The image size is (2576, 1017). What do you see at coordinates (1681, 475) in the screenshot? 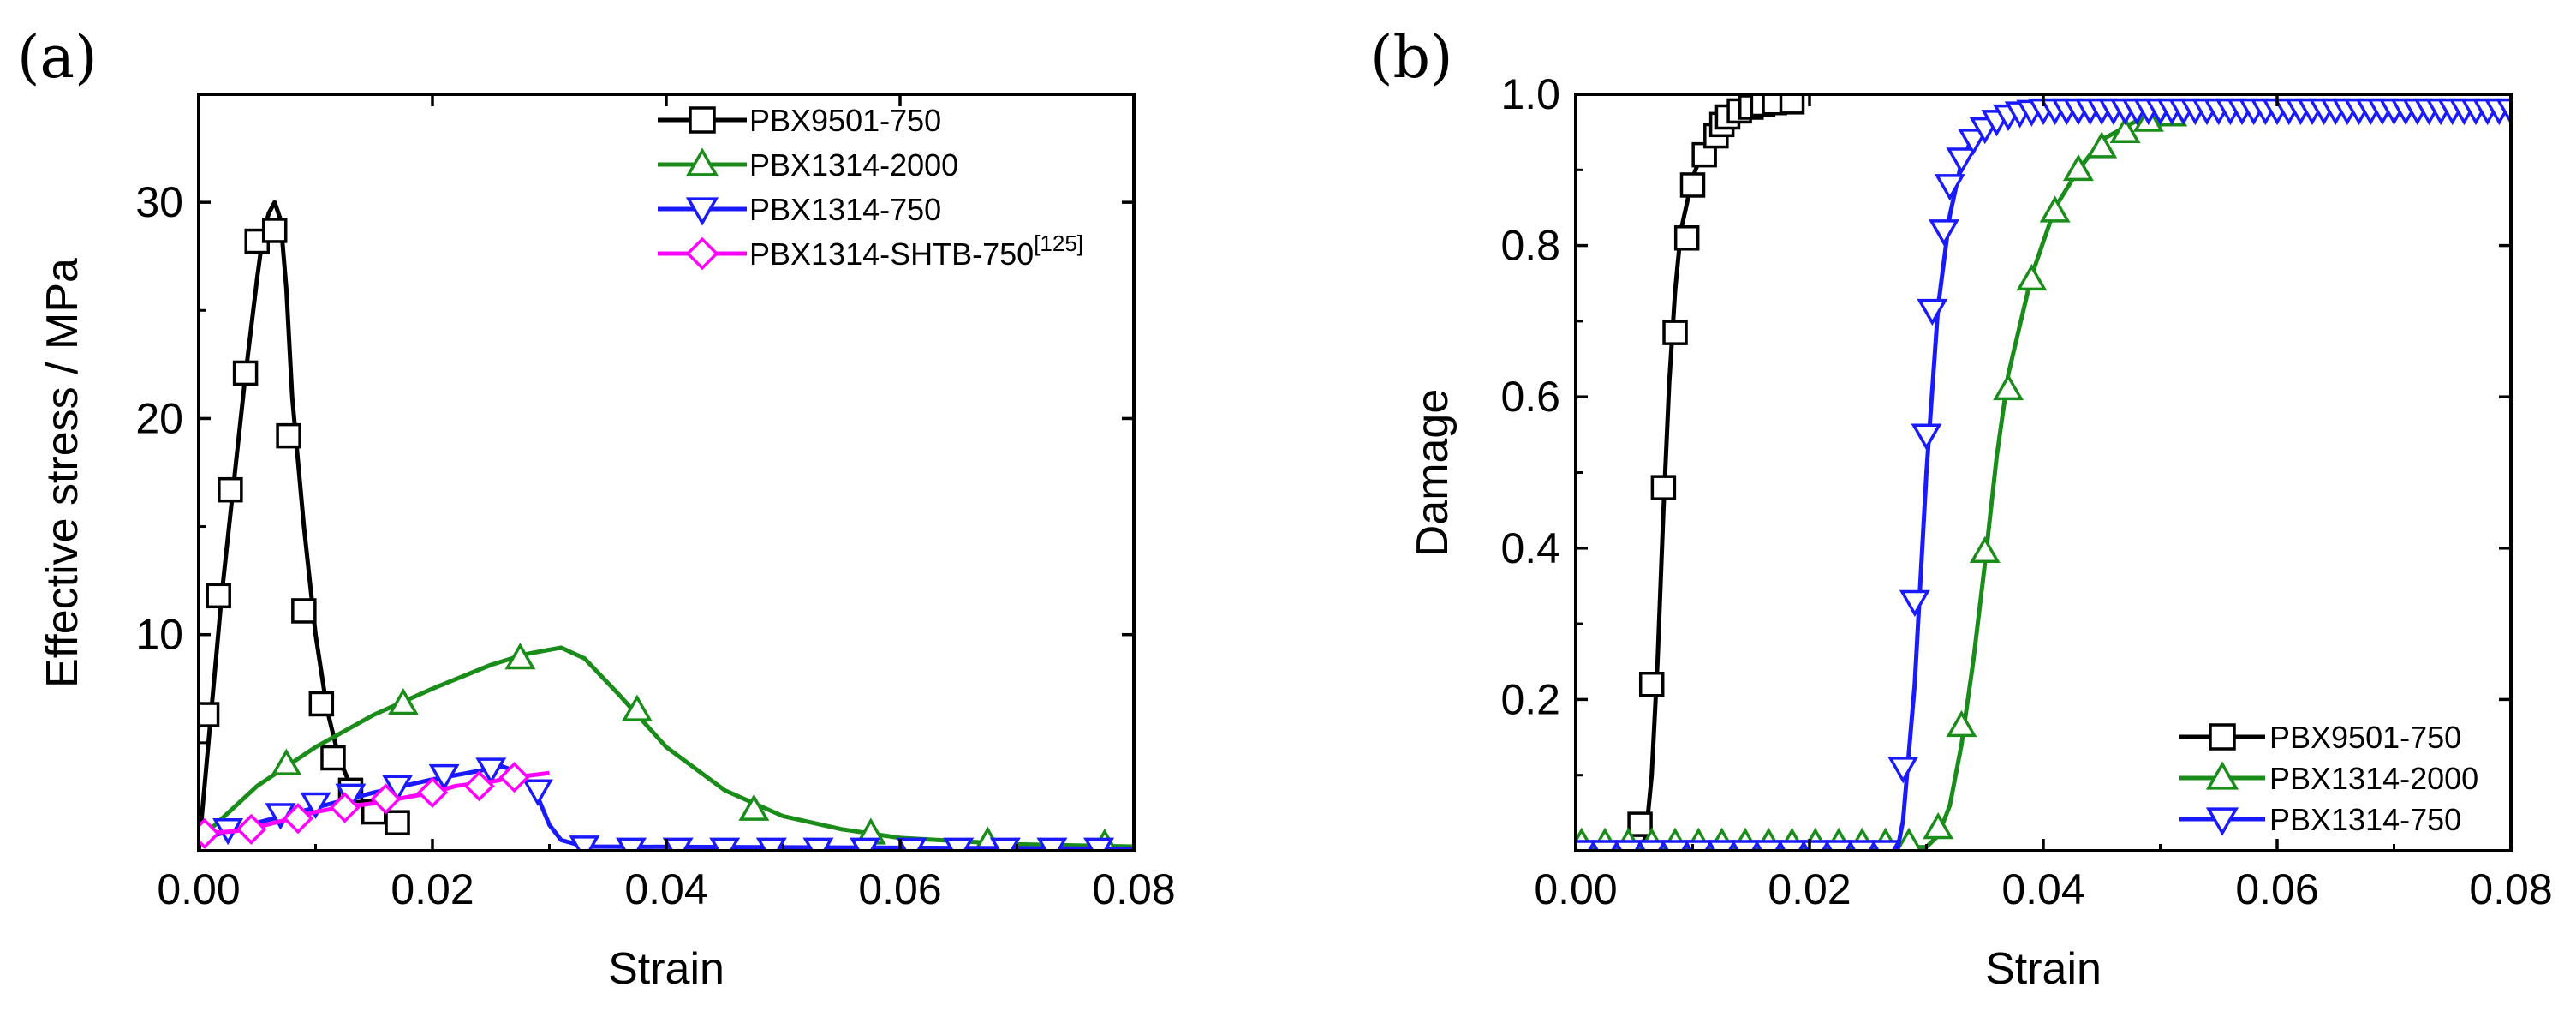
I see `panel-b-series-pbx9501-750-line` at bounding box center [1681, 475].